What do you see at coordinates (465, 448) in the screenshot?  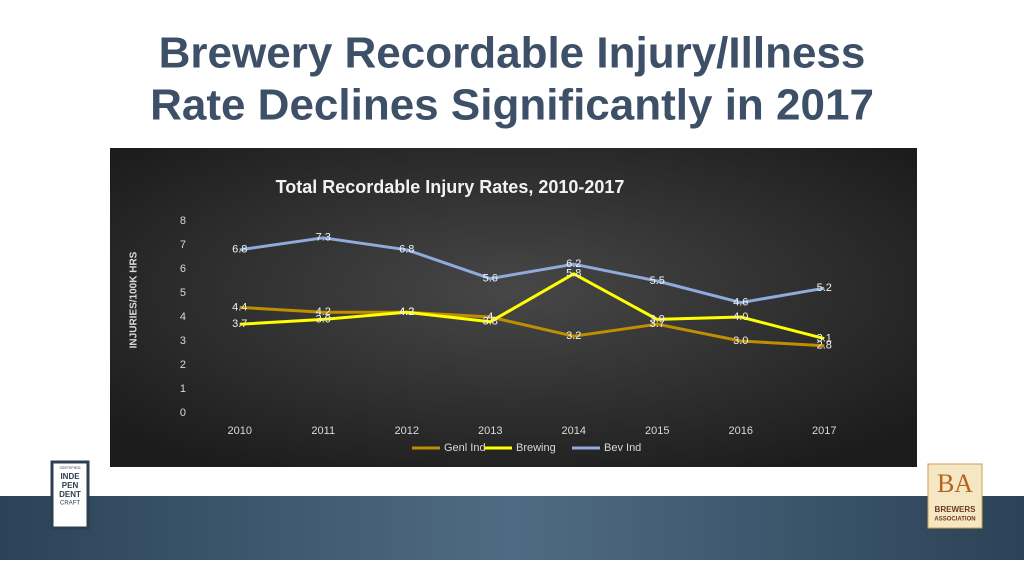 I see `legend-label: Genl Ind` at bounding box center [465, 448].